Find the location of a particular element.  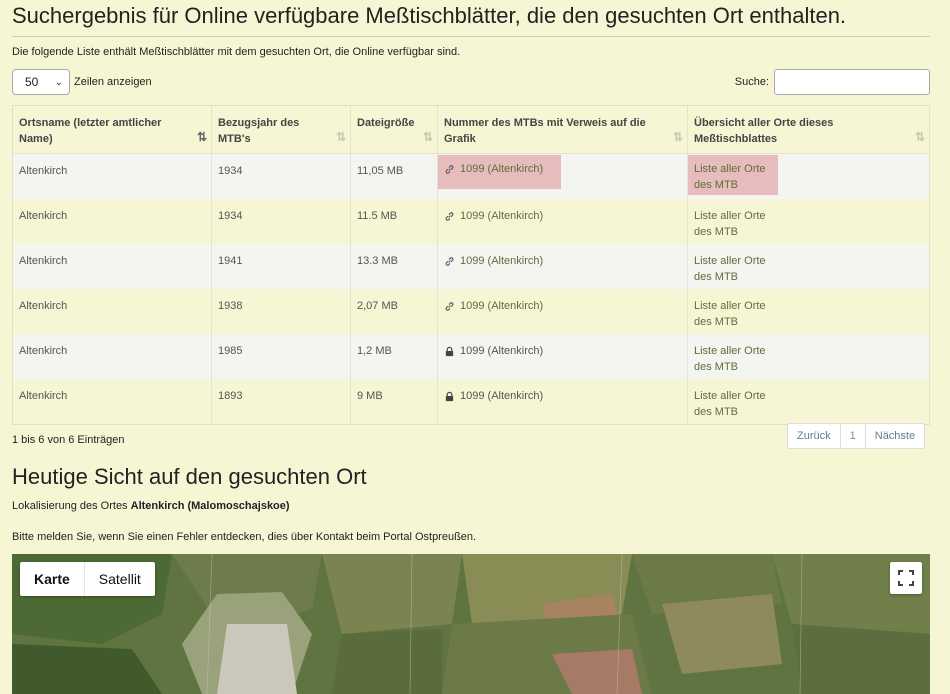

cell-jahr: 1893 is located at coordinates (281, 402).